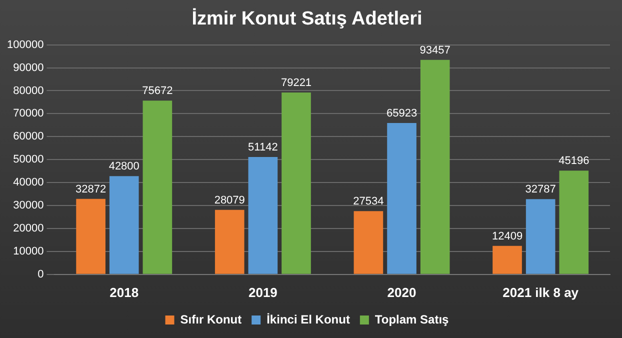 The height and width of the screenshot is (338, 622). What do you see at coordinates (574, 161) in the screenshot?
I see `data-label: 45196` at bounding box center [574, 161].